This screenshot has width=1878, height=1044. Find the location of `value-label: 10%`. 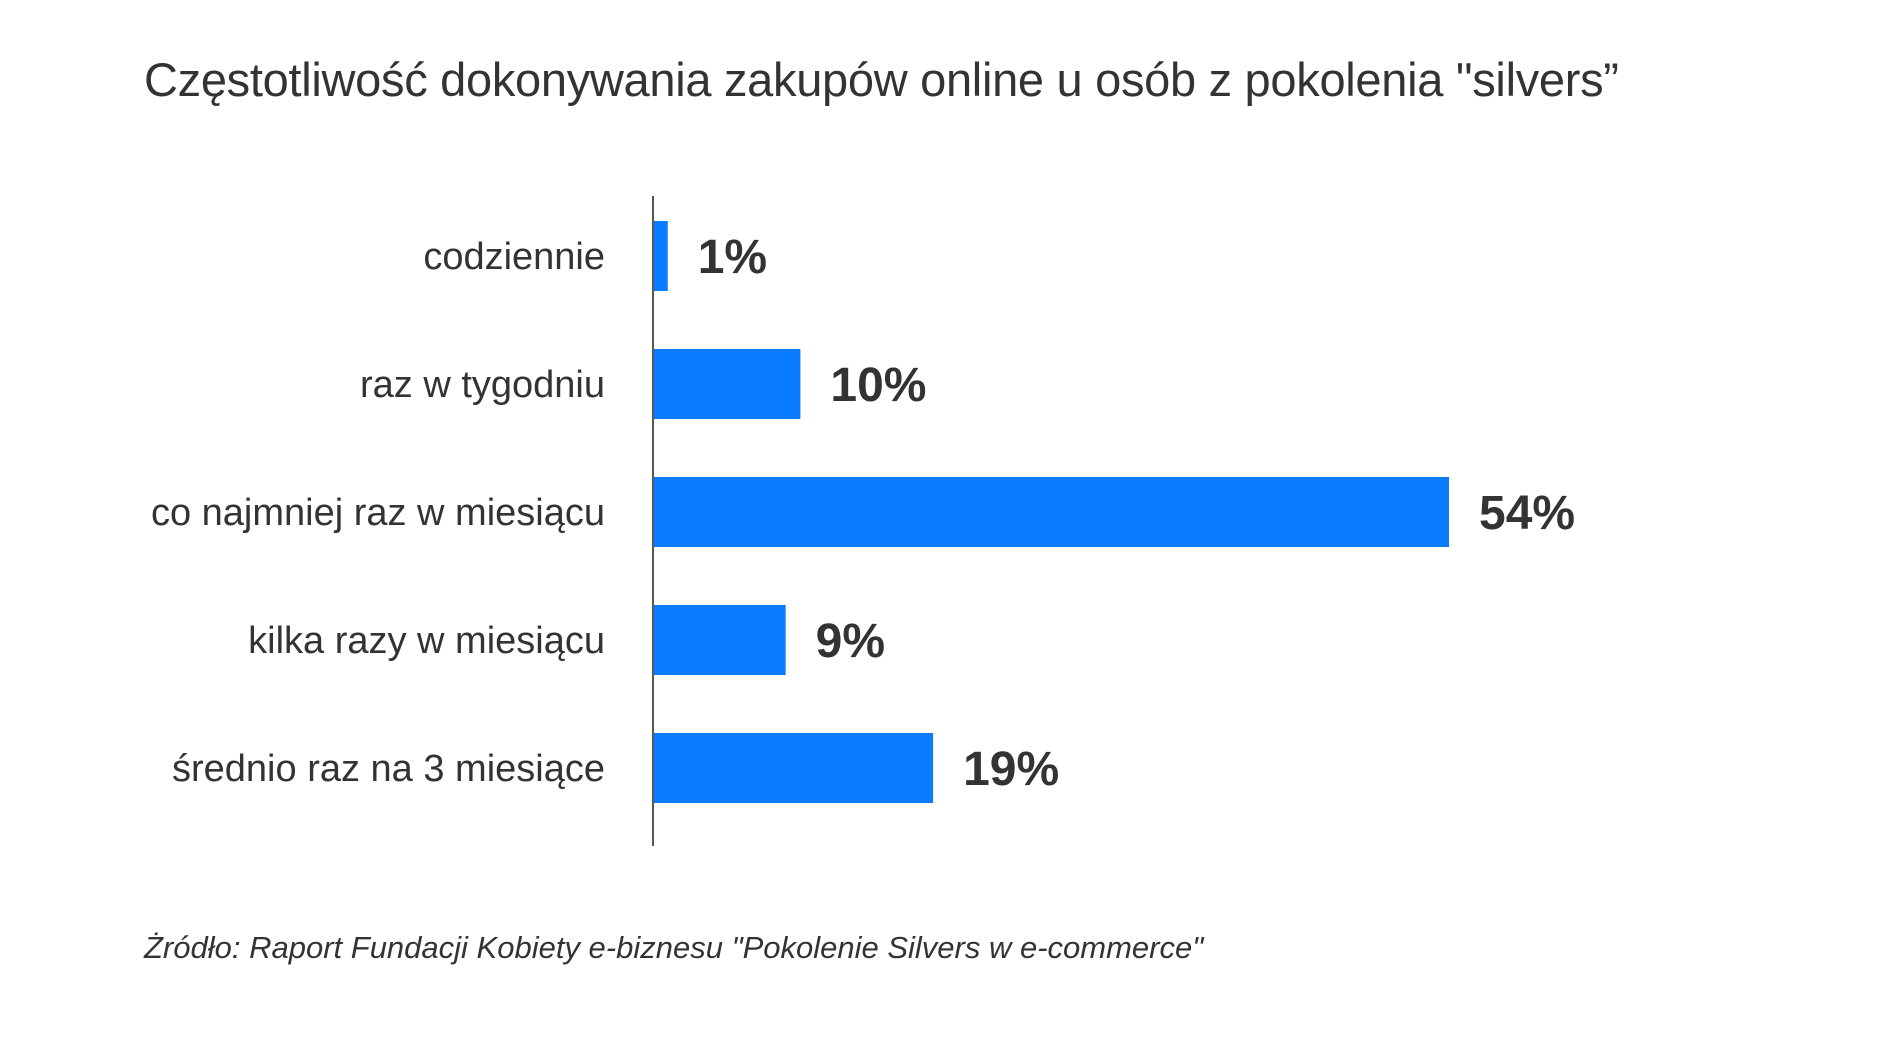

value-label: 10% is located at coordinates (878, 385).